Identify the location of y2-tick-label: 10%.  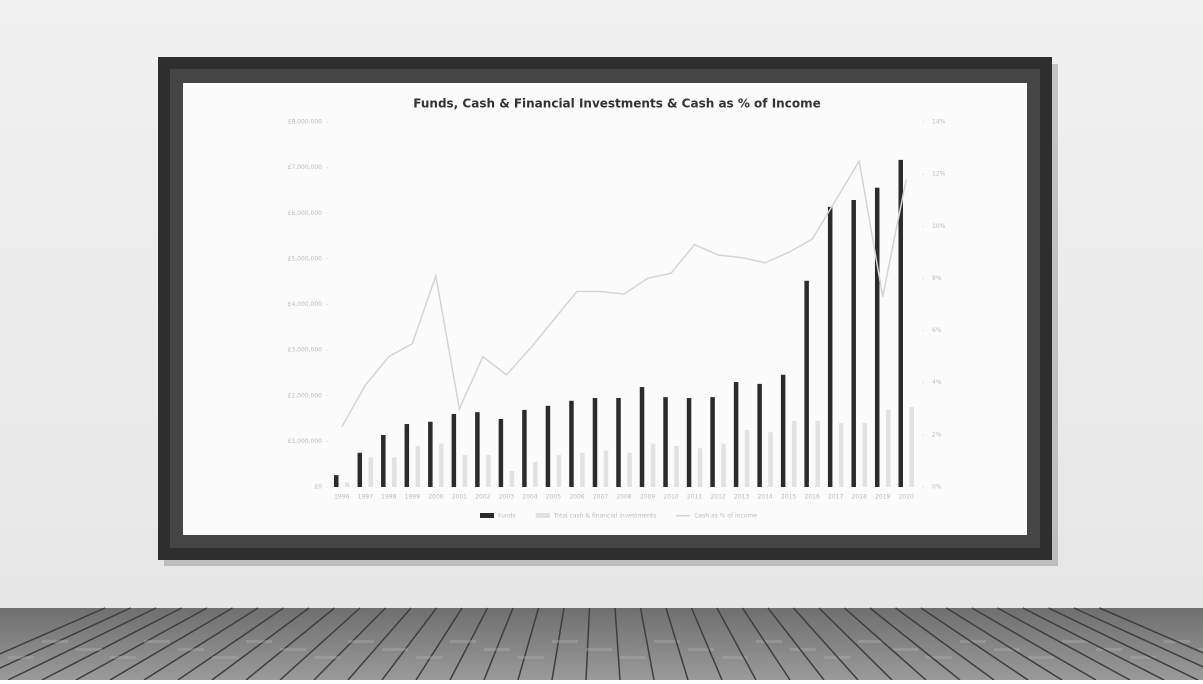
(939, 226).